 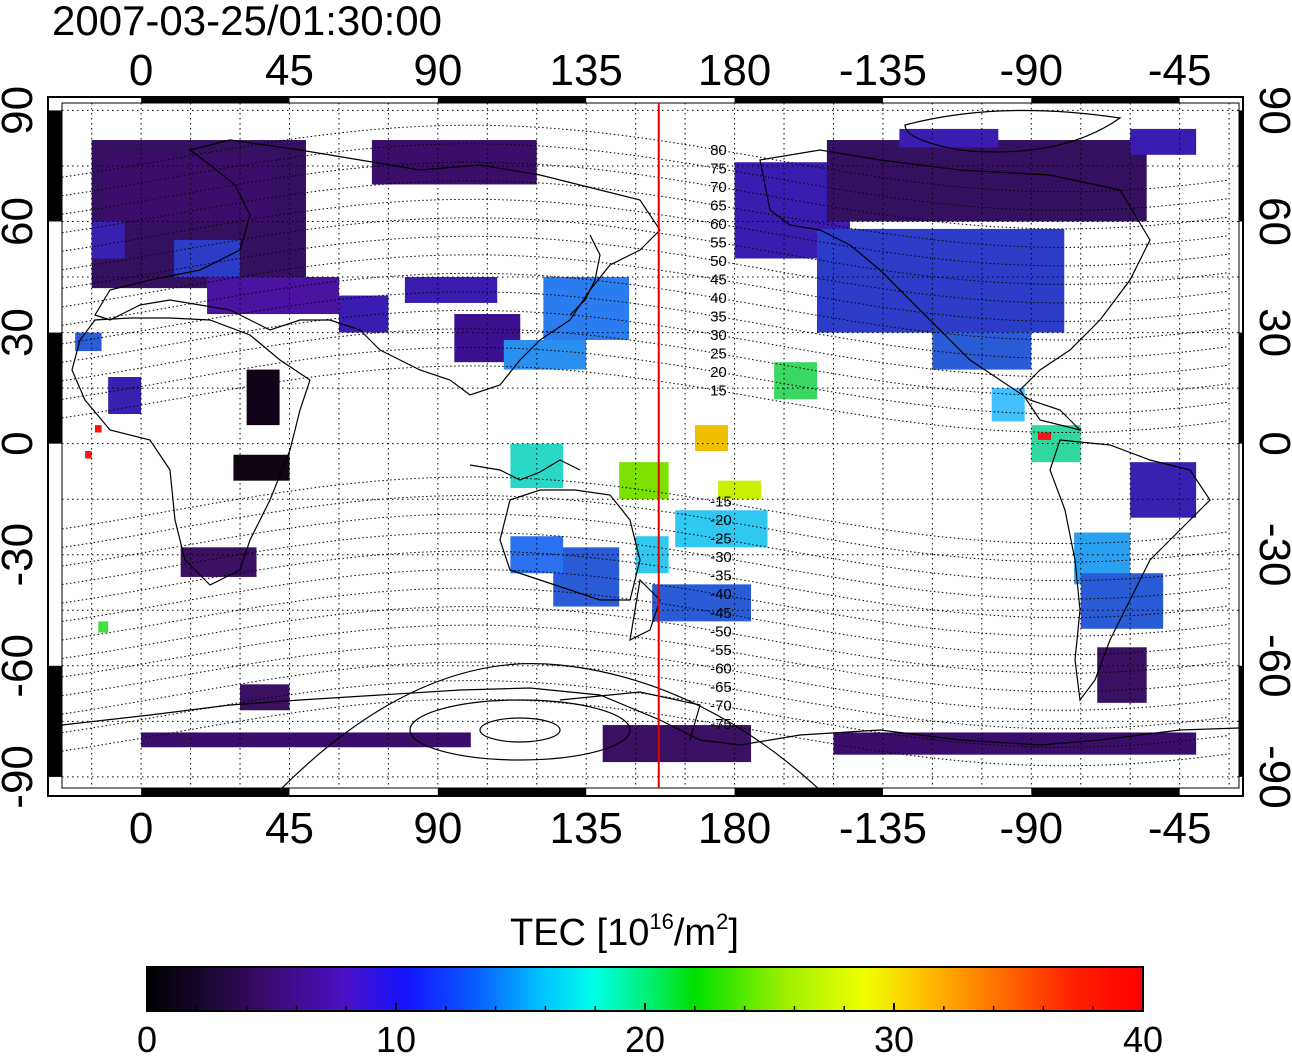 I want to click on lat-tick-label-left: 60, so click(x=21, y=221).